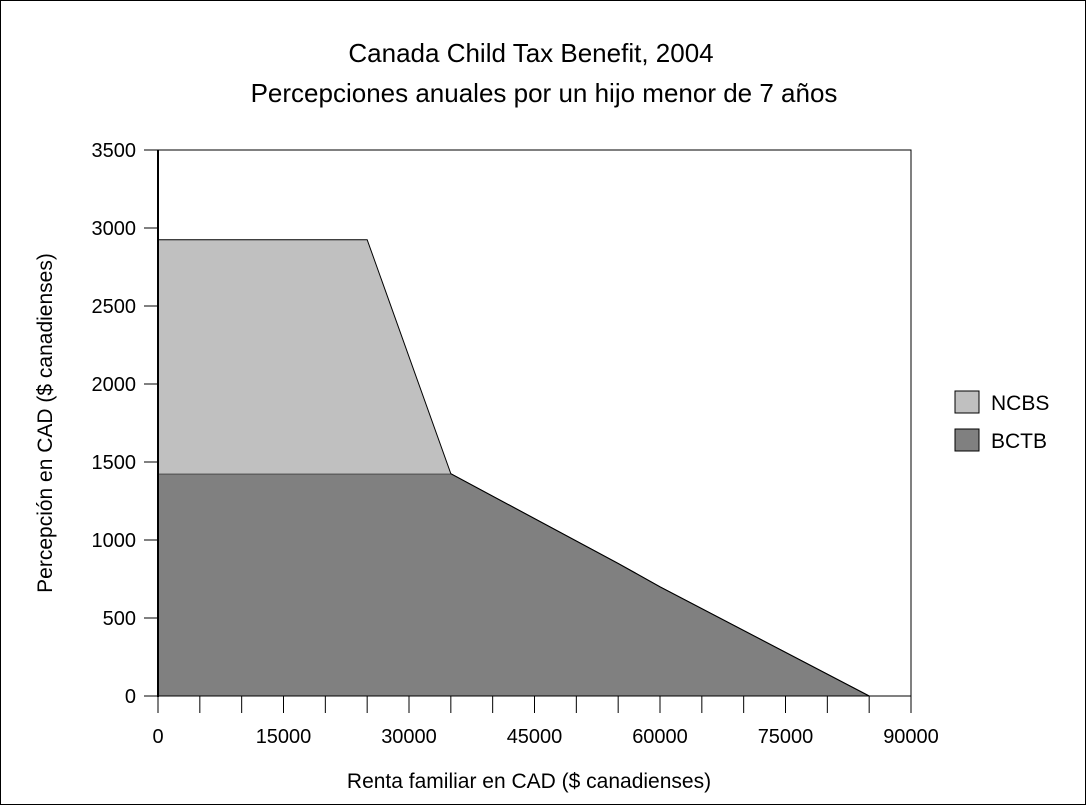  What do you see at coordinates (157, 737) in the screenshot?
I see `x-tick-label: 0` at bounding box center [157, 737].